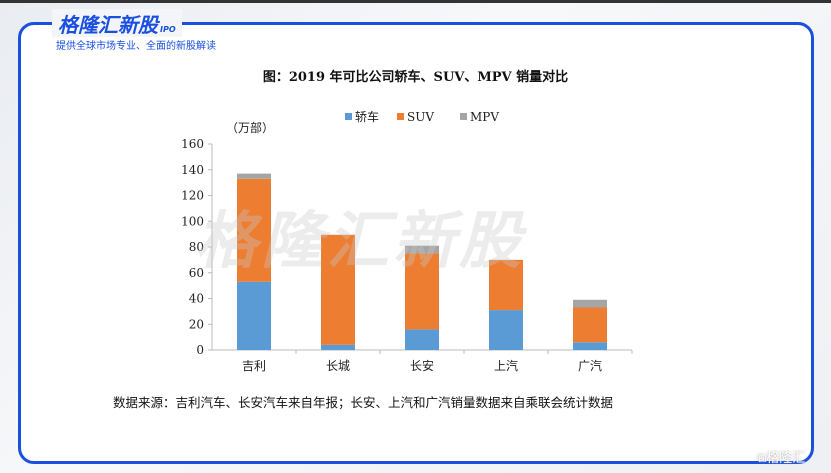 The width and height of the screenshot is (831, 473). I want to click on y-tick-label: 80, so click(196, 247).